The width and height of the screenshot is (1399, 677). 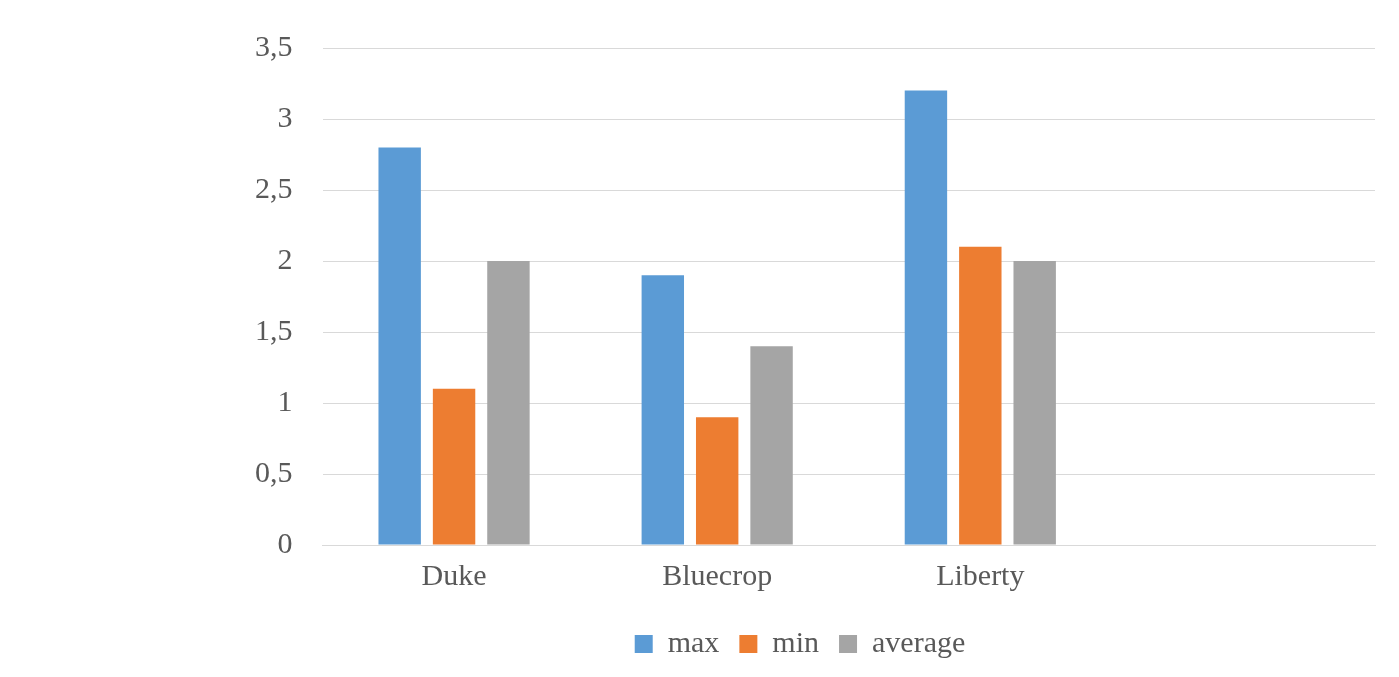 What do you see at coordinates (285, 116) in the screenshot?
I see `y-tick-label: 3` at bounding box center [285, 116].